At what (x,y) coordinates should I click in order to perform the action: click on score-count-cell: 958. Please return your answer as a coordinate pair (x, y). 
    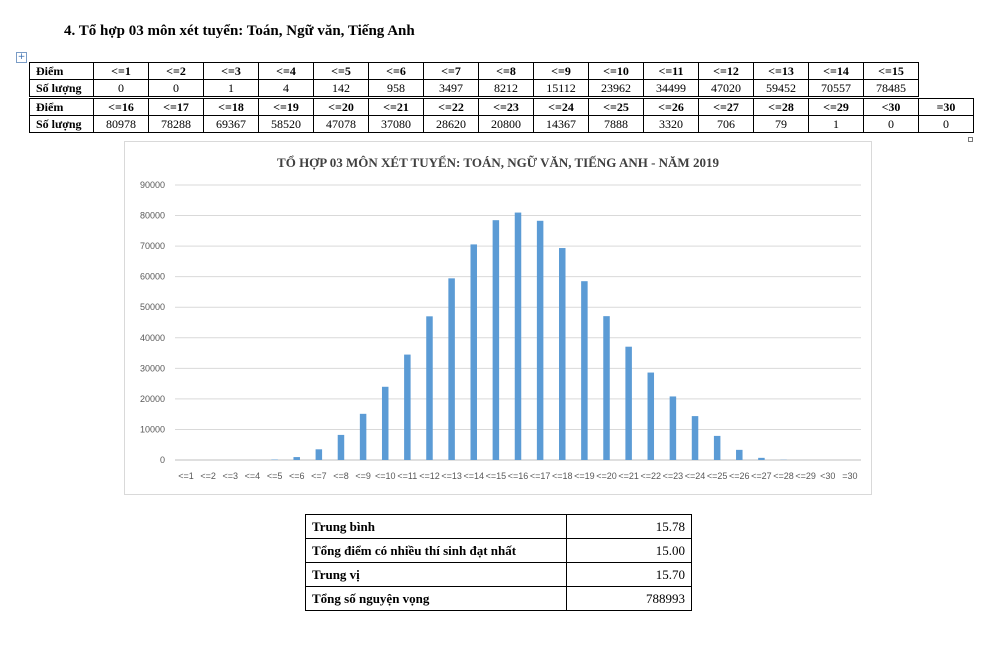
    Looking at the image, I should click on (396, 88).